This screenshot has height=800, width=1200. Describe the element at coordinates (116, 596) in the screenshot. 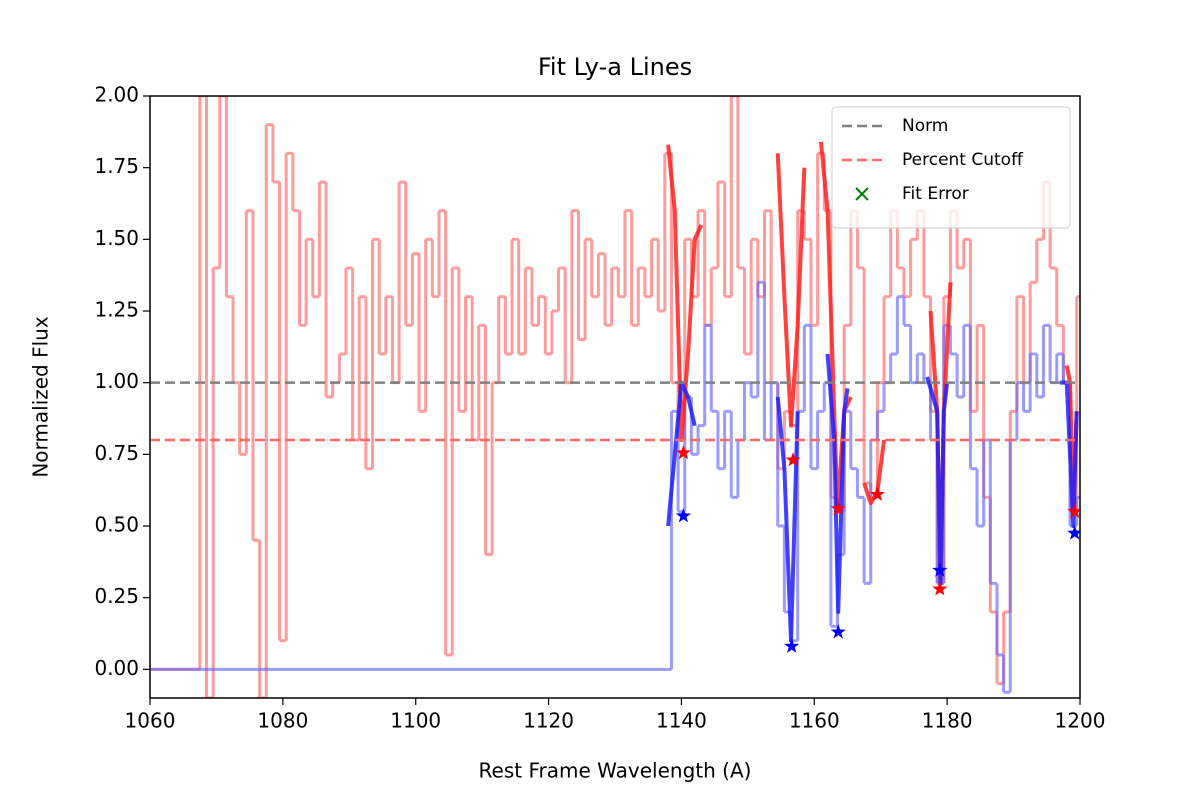

I see `y-tick-label: 0.25` at that location.